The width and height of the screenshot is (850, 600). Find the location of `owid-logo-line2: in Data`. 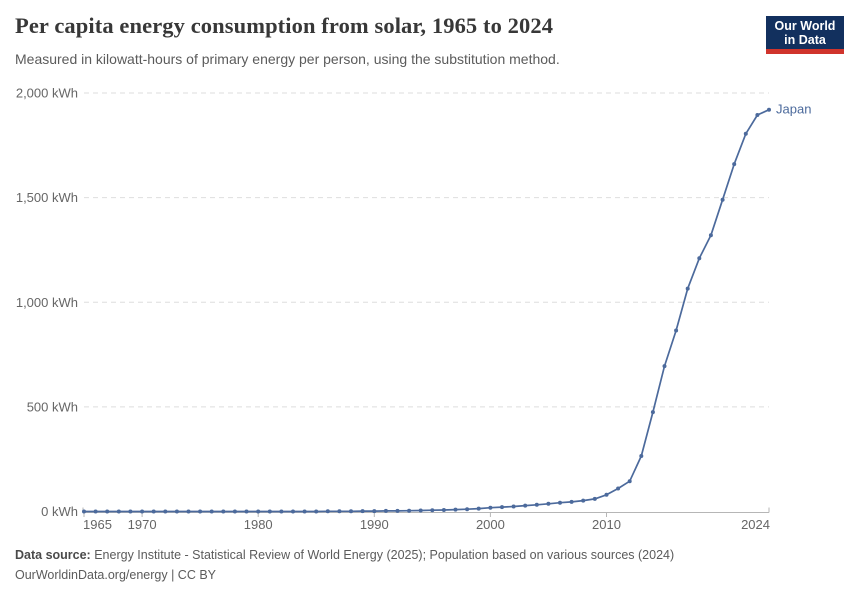

owid-logo-line2: in Data is located at coordinates (805, 40).